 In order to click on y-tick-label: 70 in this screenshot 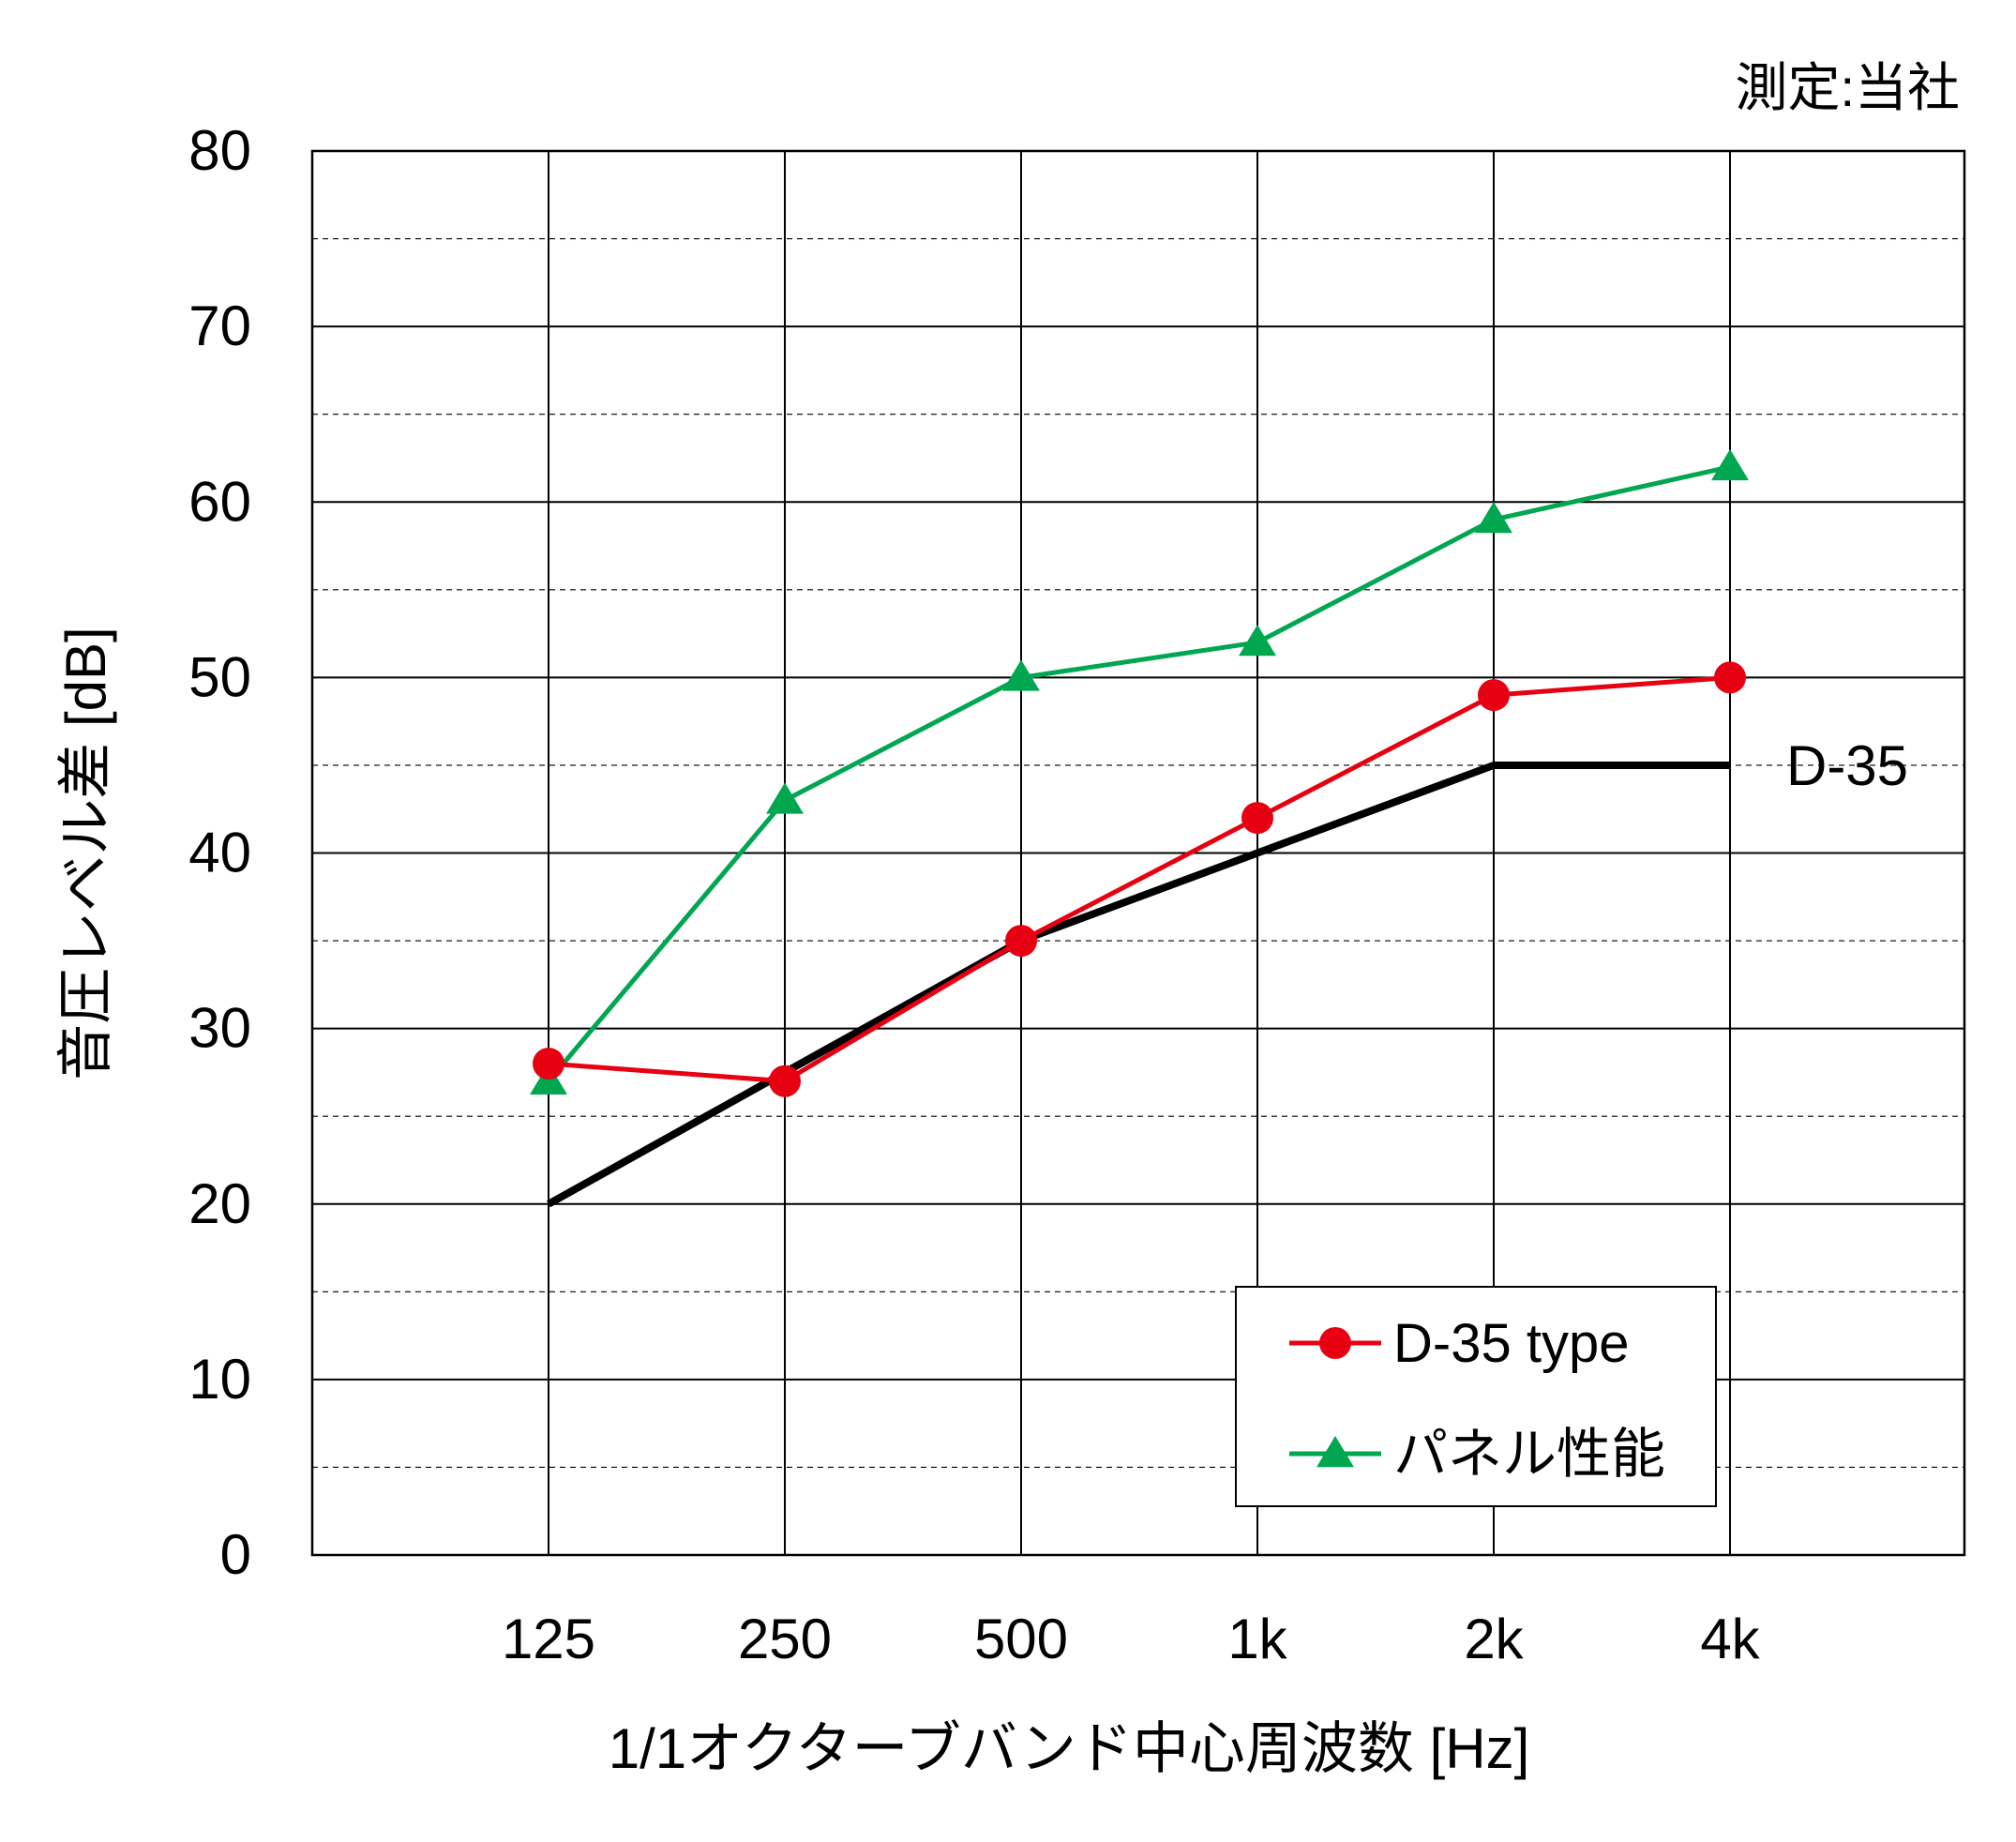, I will do `click(219, 325)`.